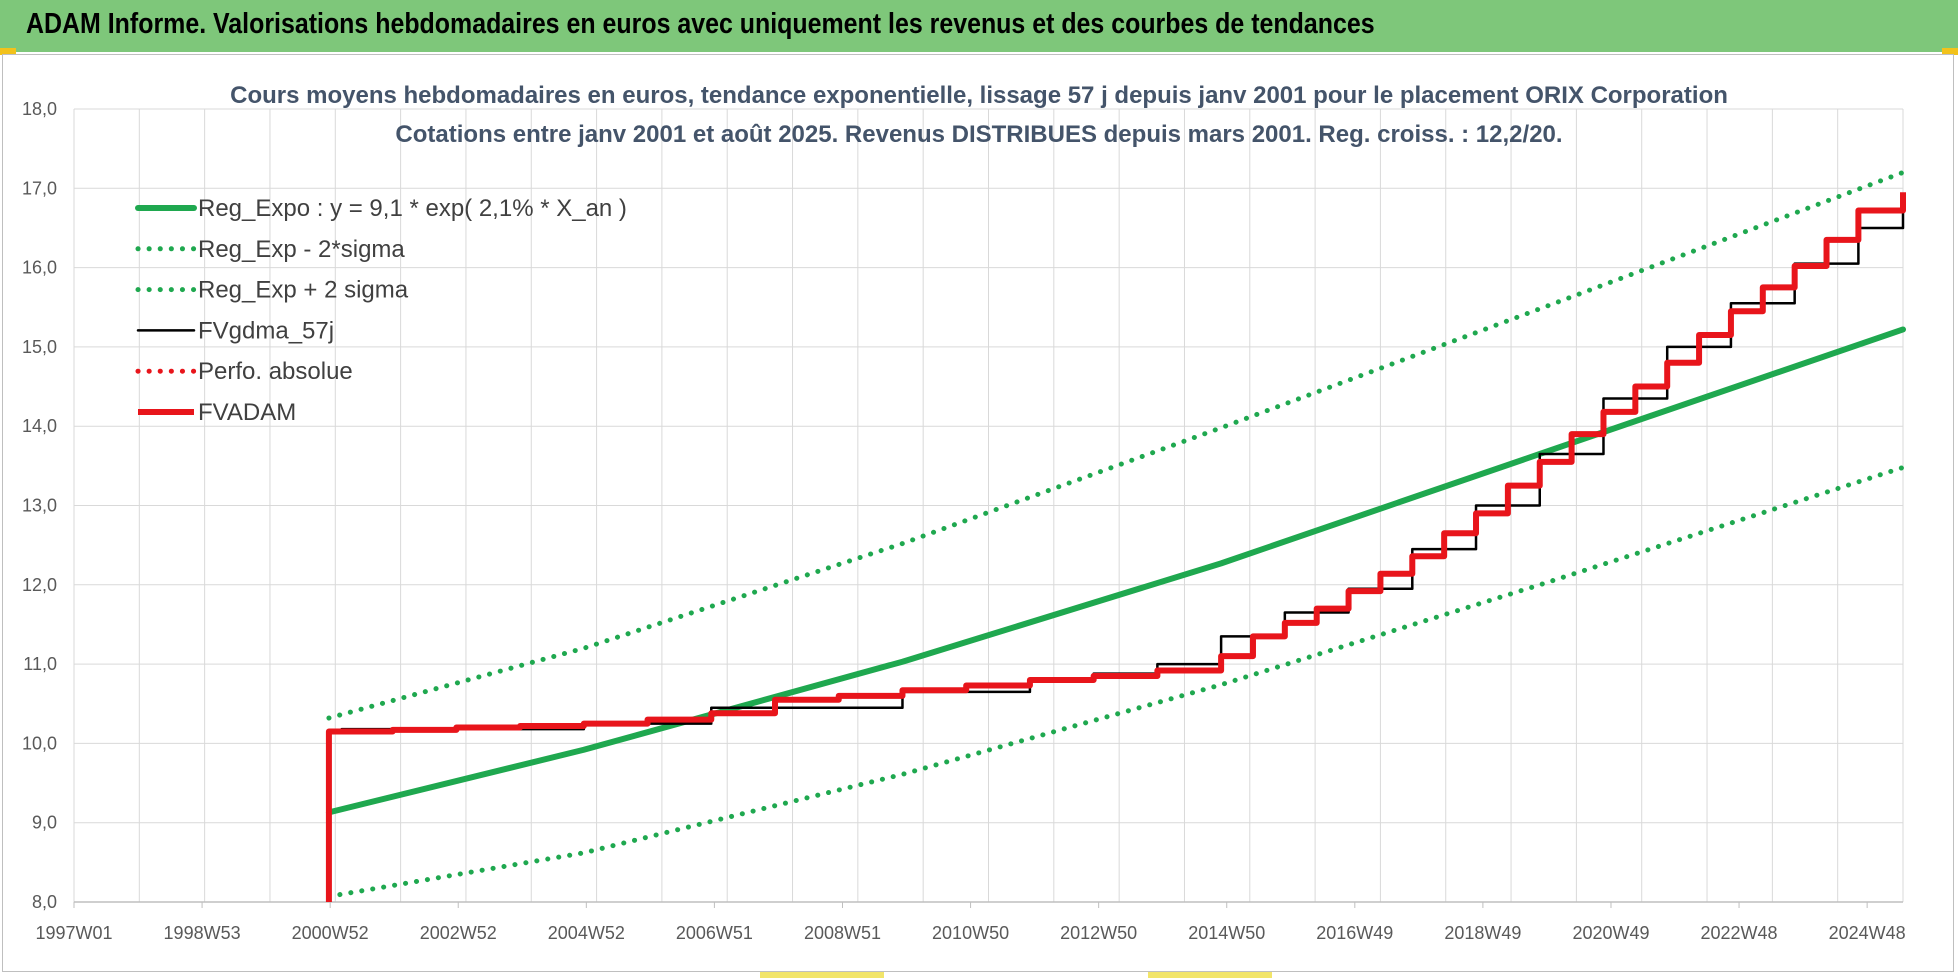  I want to click on x-tick-label: 2000W52, so click(330, 933).